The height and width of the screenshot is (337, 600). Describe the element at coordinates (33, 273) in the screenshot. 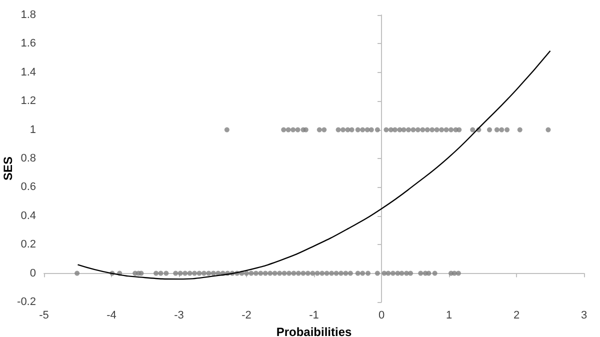

I see `y-tick-label: 0` at that location.